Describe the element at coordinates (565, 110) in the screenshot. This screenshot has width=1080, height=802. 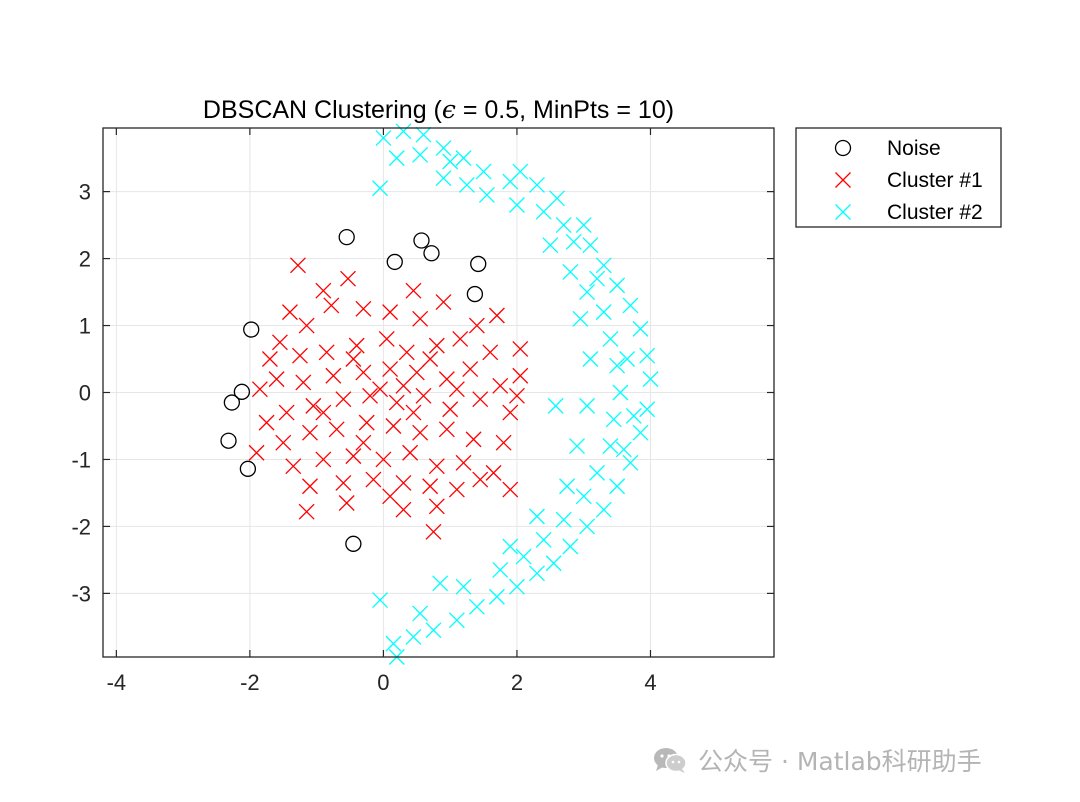
I see `title-suffix: = 0.5, MinPts = 10)` at that location.